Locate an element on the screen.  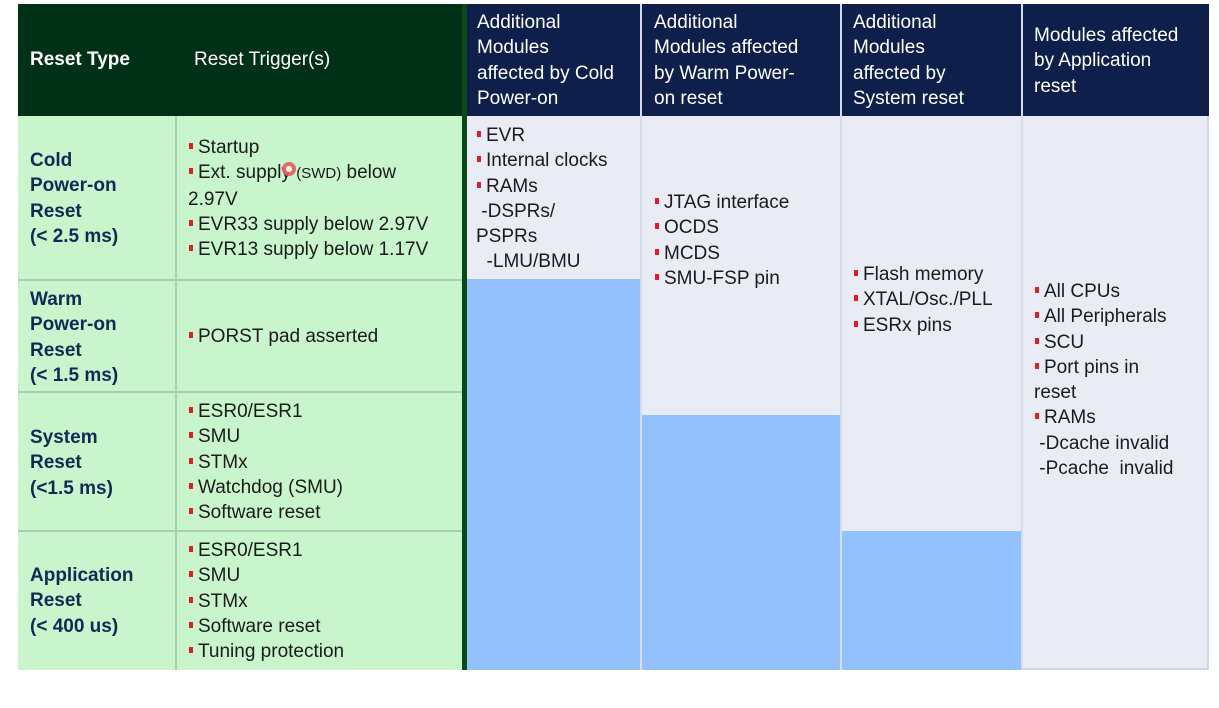
list-item: Startup is located at coordinates (308, 147).